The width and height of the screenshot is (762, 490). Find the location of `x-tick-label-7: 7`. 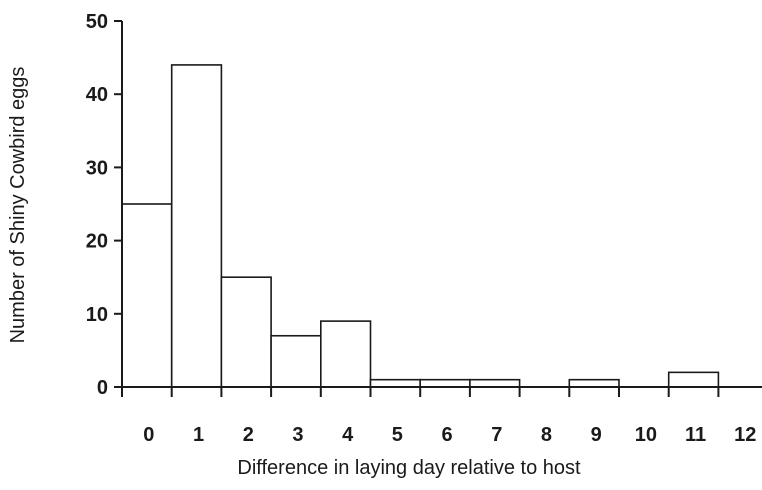

x-tick-label-7: 7 is located at coordinates (496, 435).